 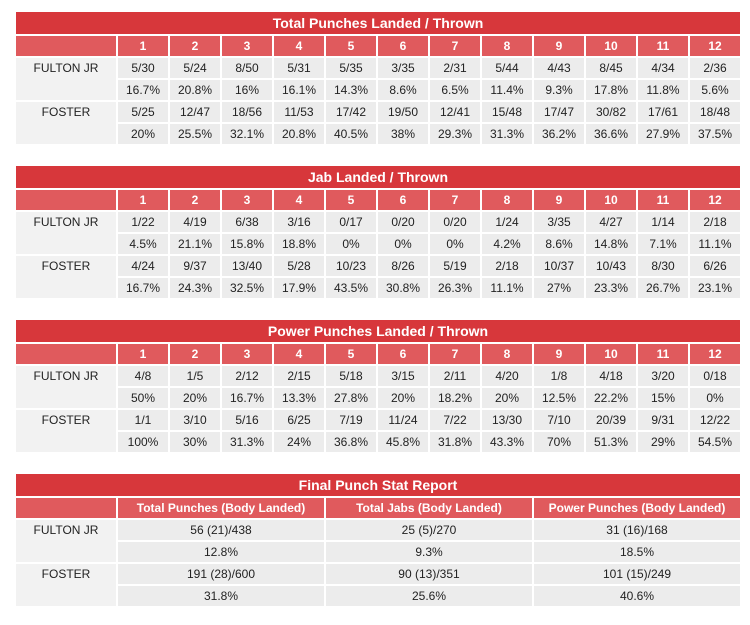 I want to click on landed-thrown: 2/36, so click(x=715, y=68).